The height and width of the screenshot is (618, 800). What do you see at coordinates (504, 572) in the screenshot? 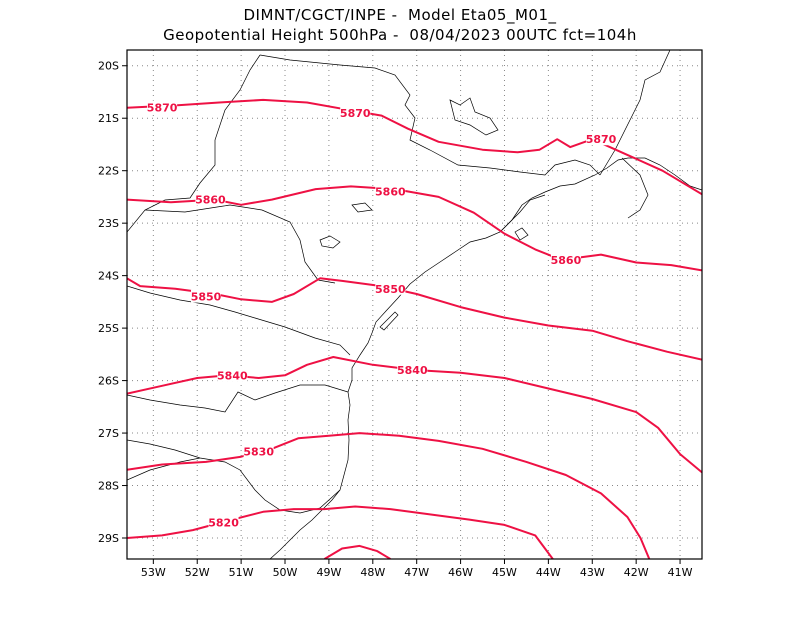
I see `x-tick-label: 45W` at bounding box center [504, 572].